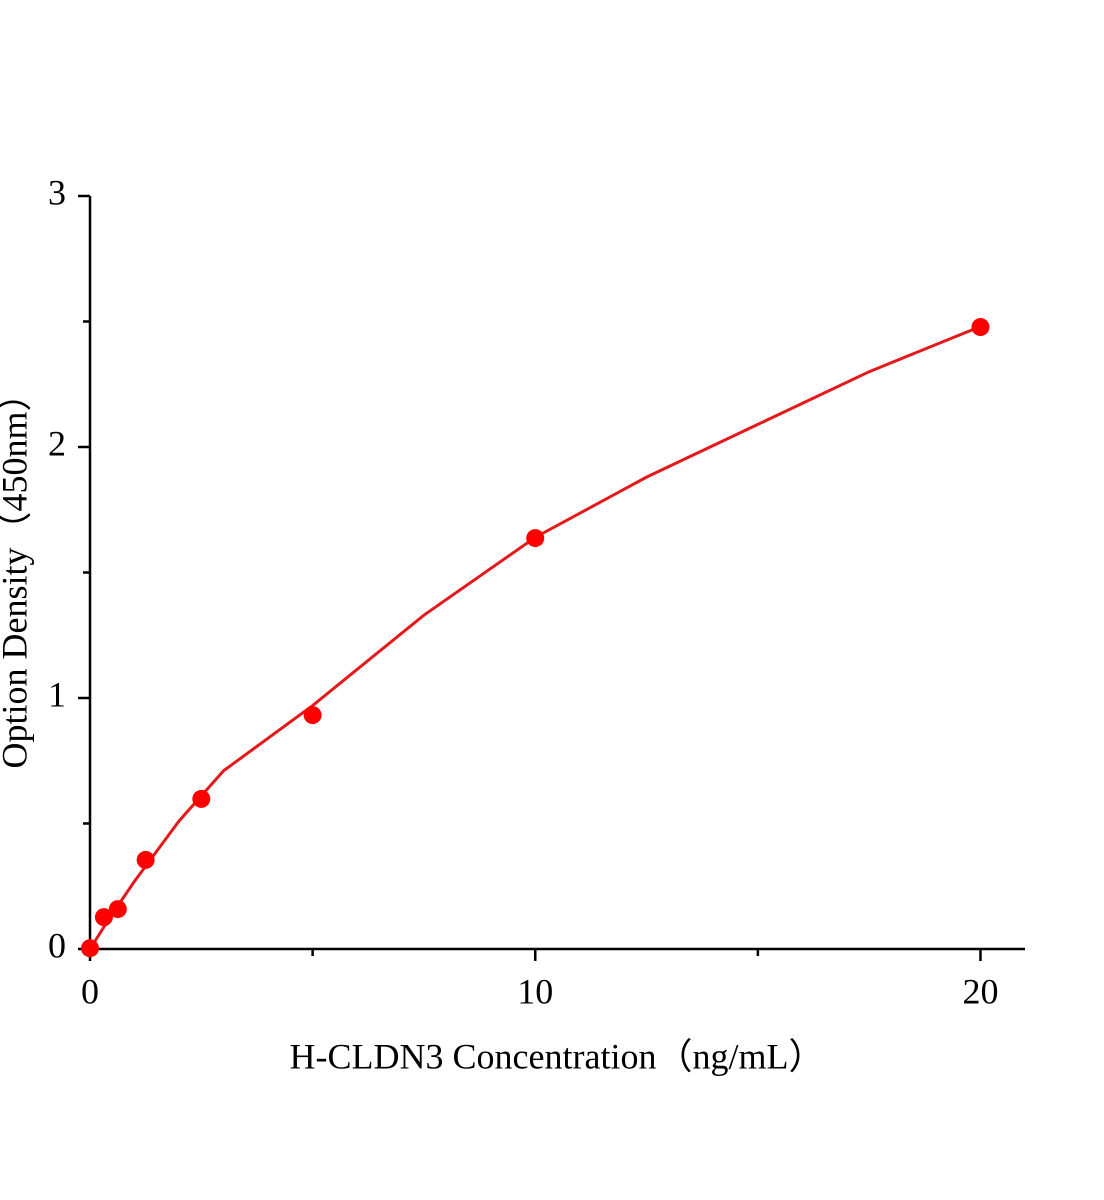  What do you see at coordinates (557, 1056) in the screenshot?
I see `x-axis-label: H-CLDN3 Concentration（ng/mL）` at bounding box center [557, 1056].